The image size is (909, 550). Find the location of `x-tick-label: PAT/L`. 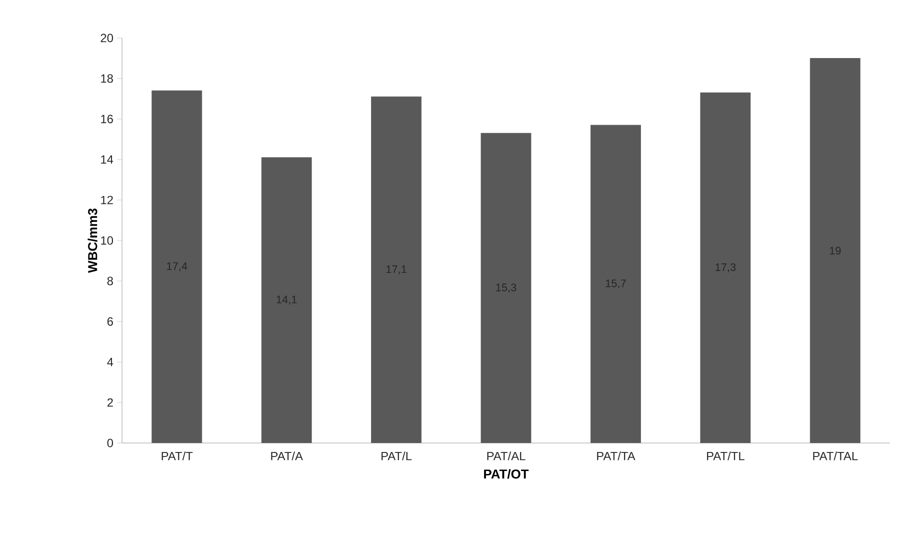

x-tick-label: PAT/L is located at coordinates (397, 456).